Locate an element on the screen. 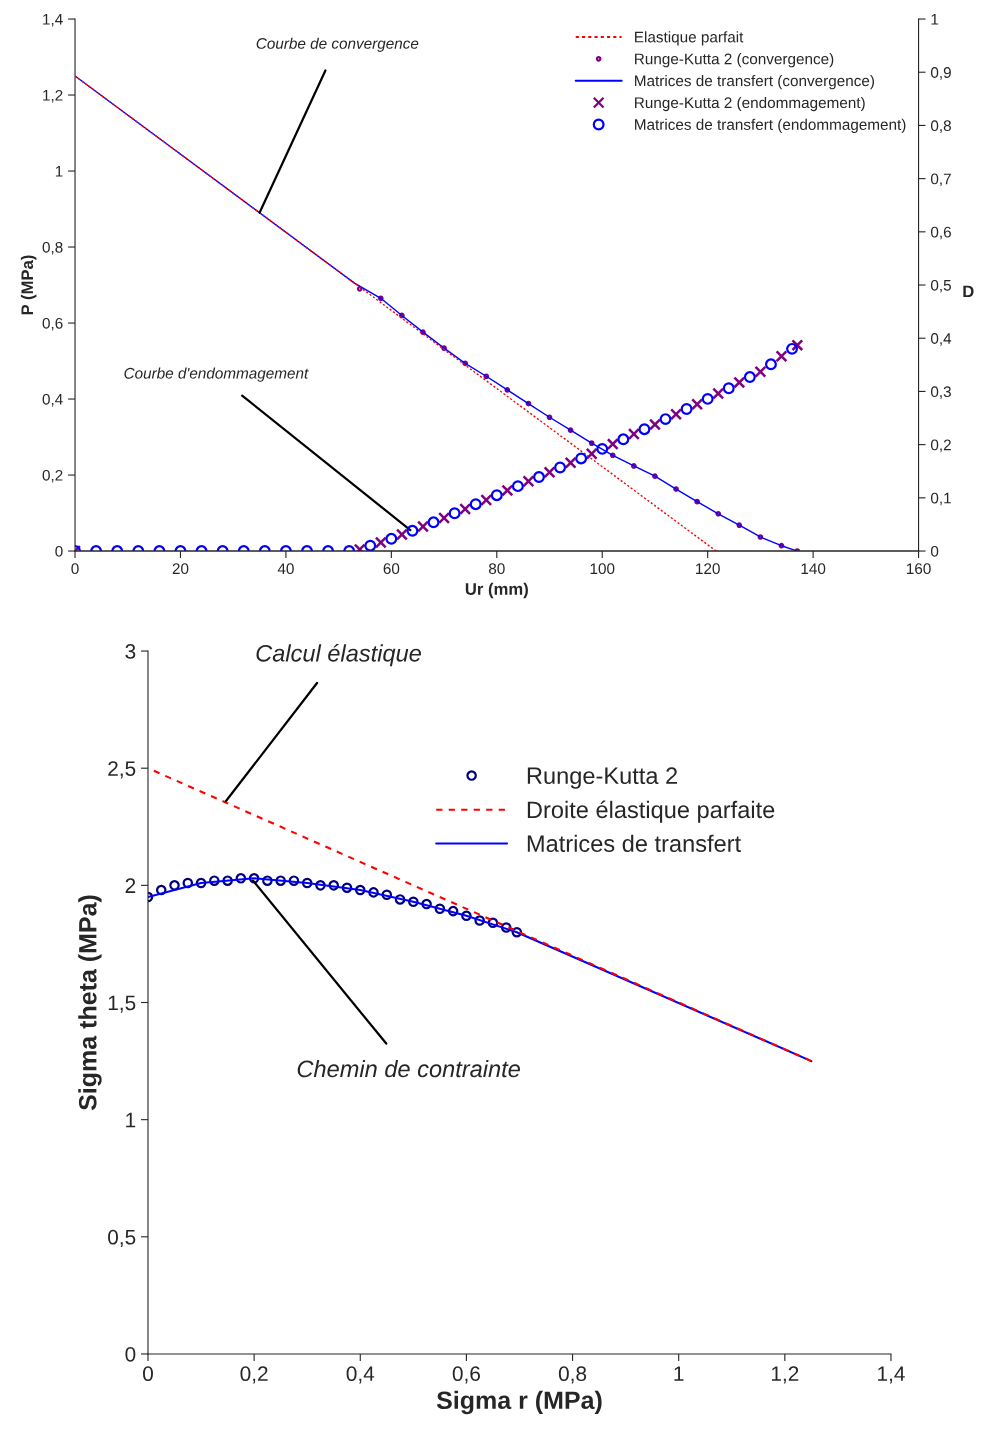 The image size is (982, 1441). y-tick-label: 0,4 is located at coordinates (52, 400).